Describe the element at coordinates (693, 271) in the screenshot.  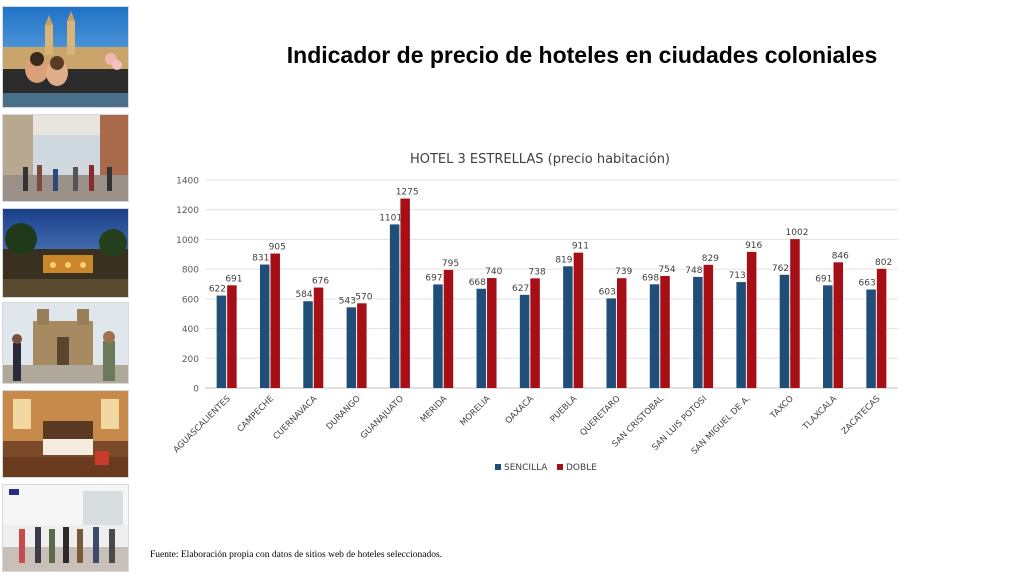
I see `data-label: 748` at that location.